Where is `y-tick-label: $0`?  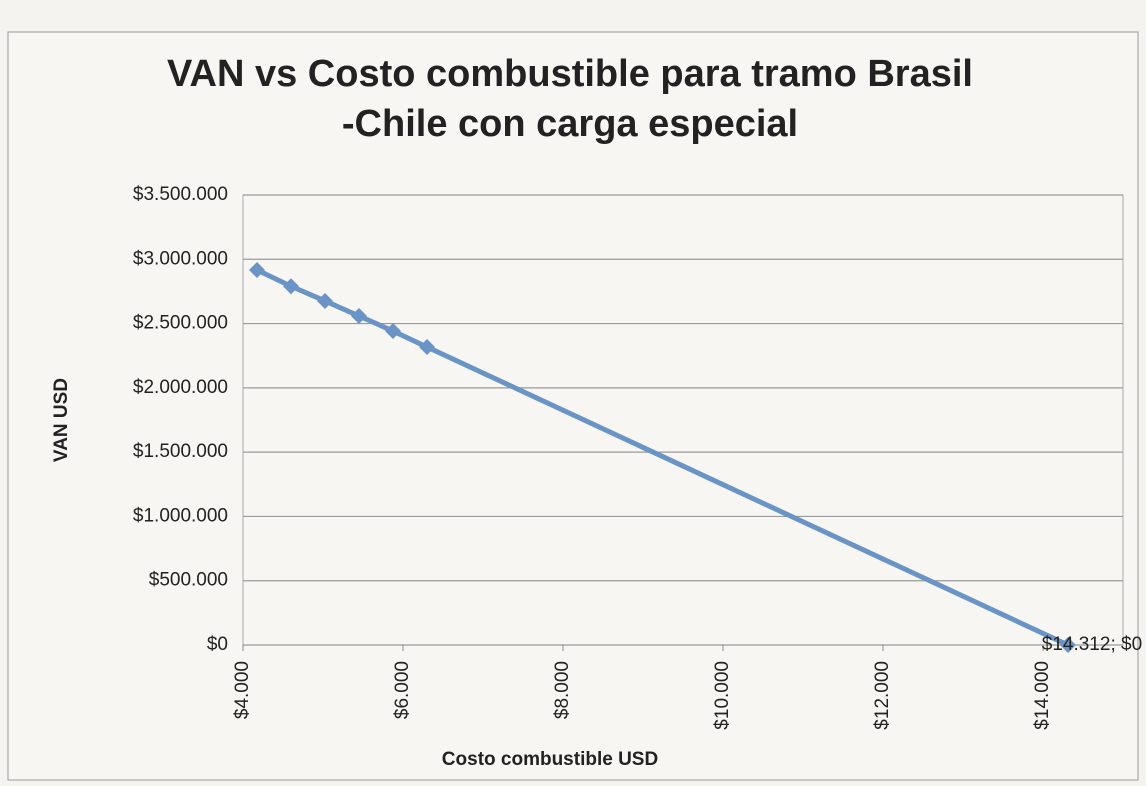
y-tick-label: $0 is located at coordinates (217, 644).